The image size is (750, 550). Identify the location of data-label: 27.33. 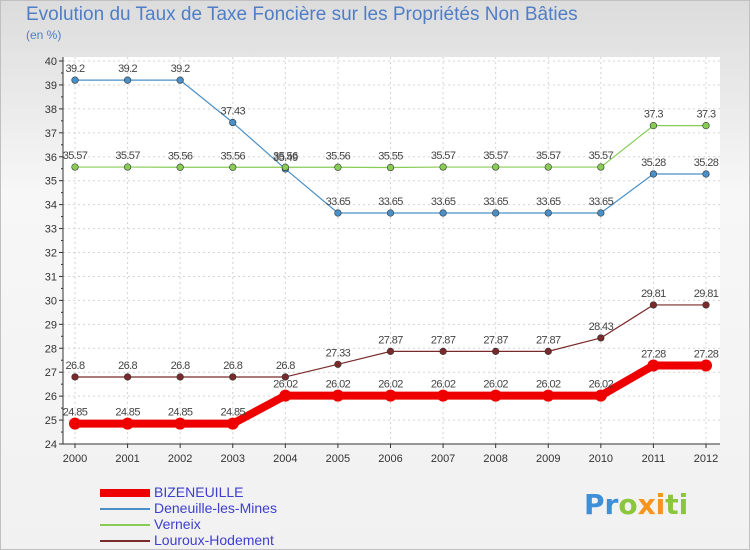
(338, 353).